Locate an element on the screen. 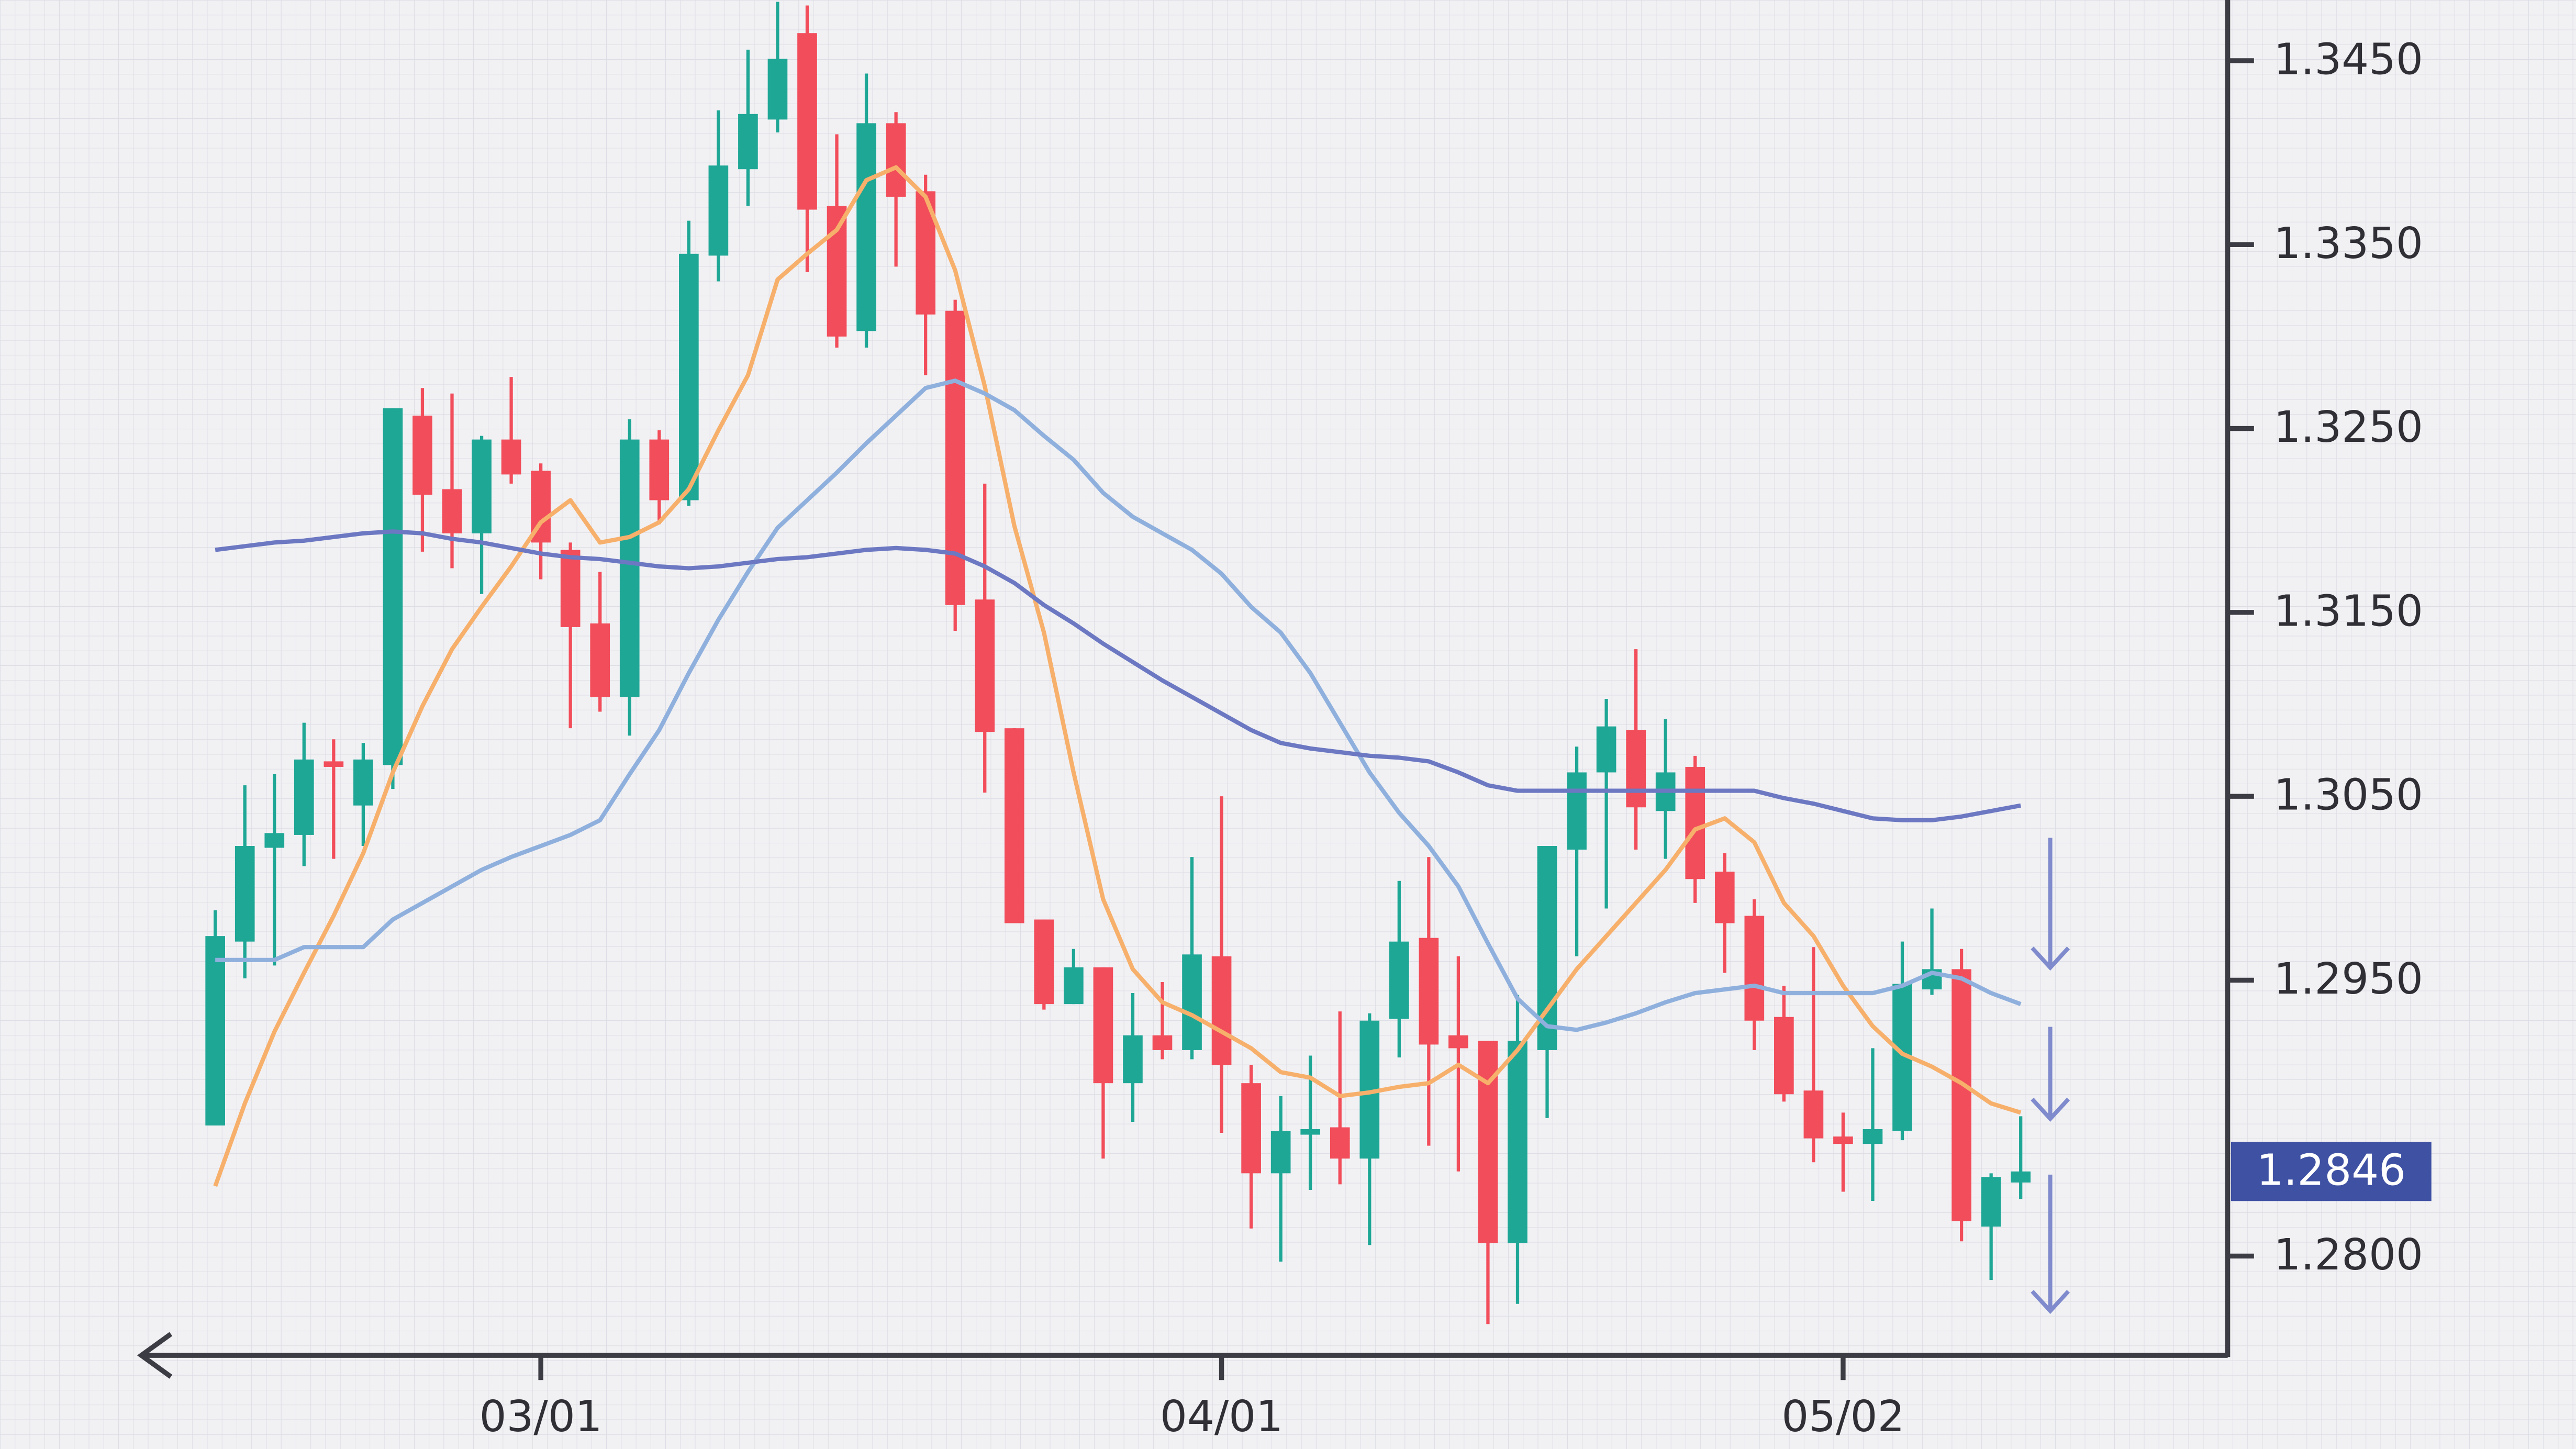  y-tick-label: 1.2800 is located at coordinates (2348, 1255).